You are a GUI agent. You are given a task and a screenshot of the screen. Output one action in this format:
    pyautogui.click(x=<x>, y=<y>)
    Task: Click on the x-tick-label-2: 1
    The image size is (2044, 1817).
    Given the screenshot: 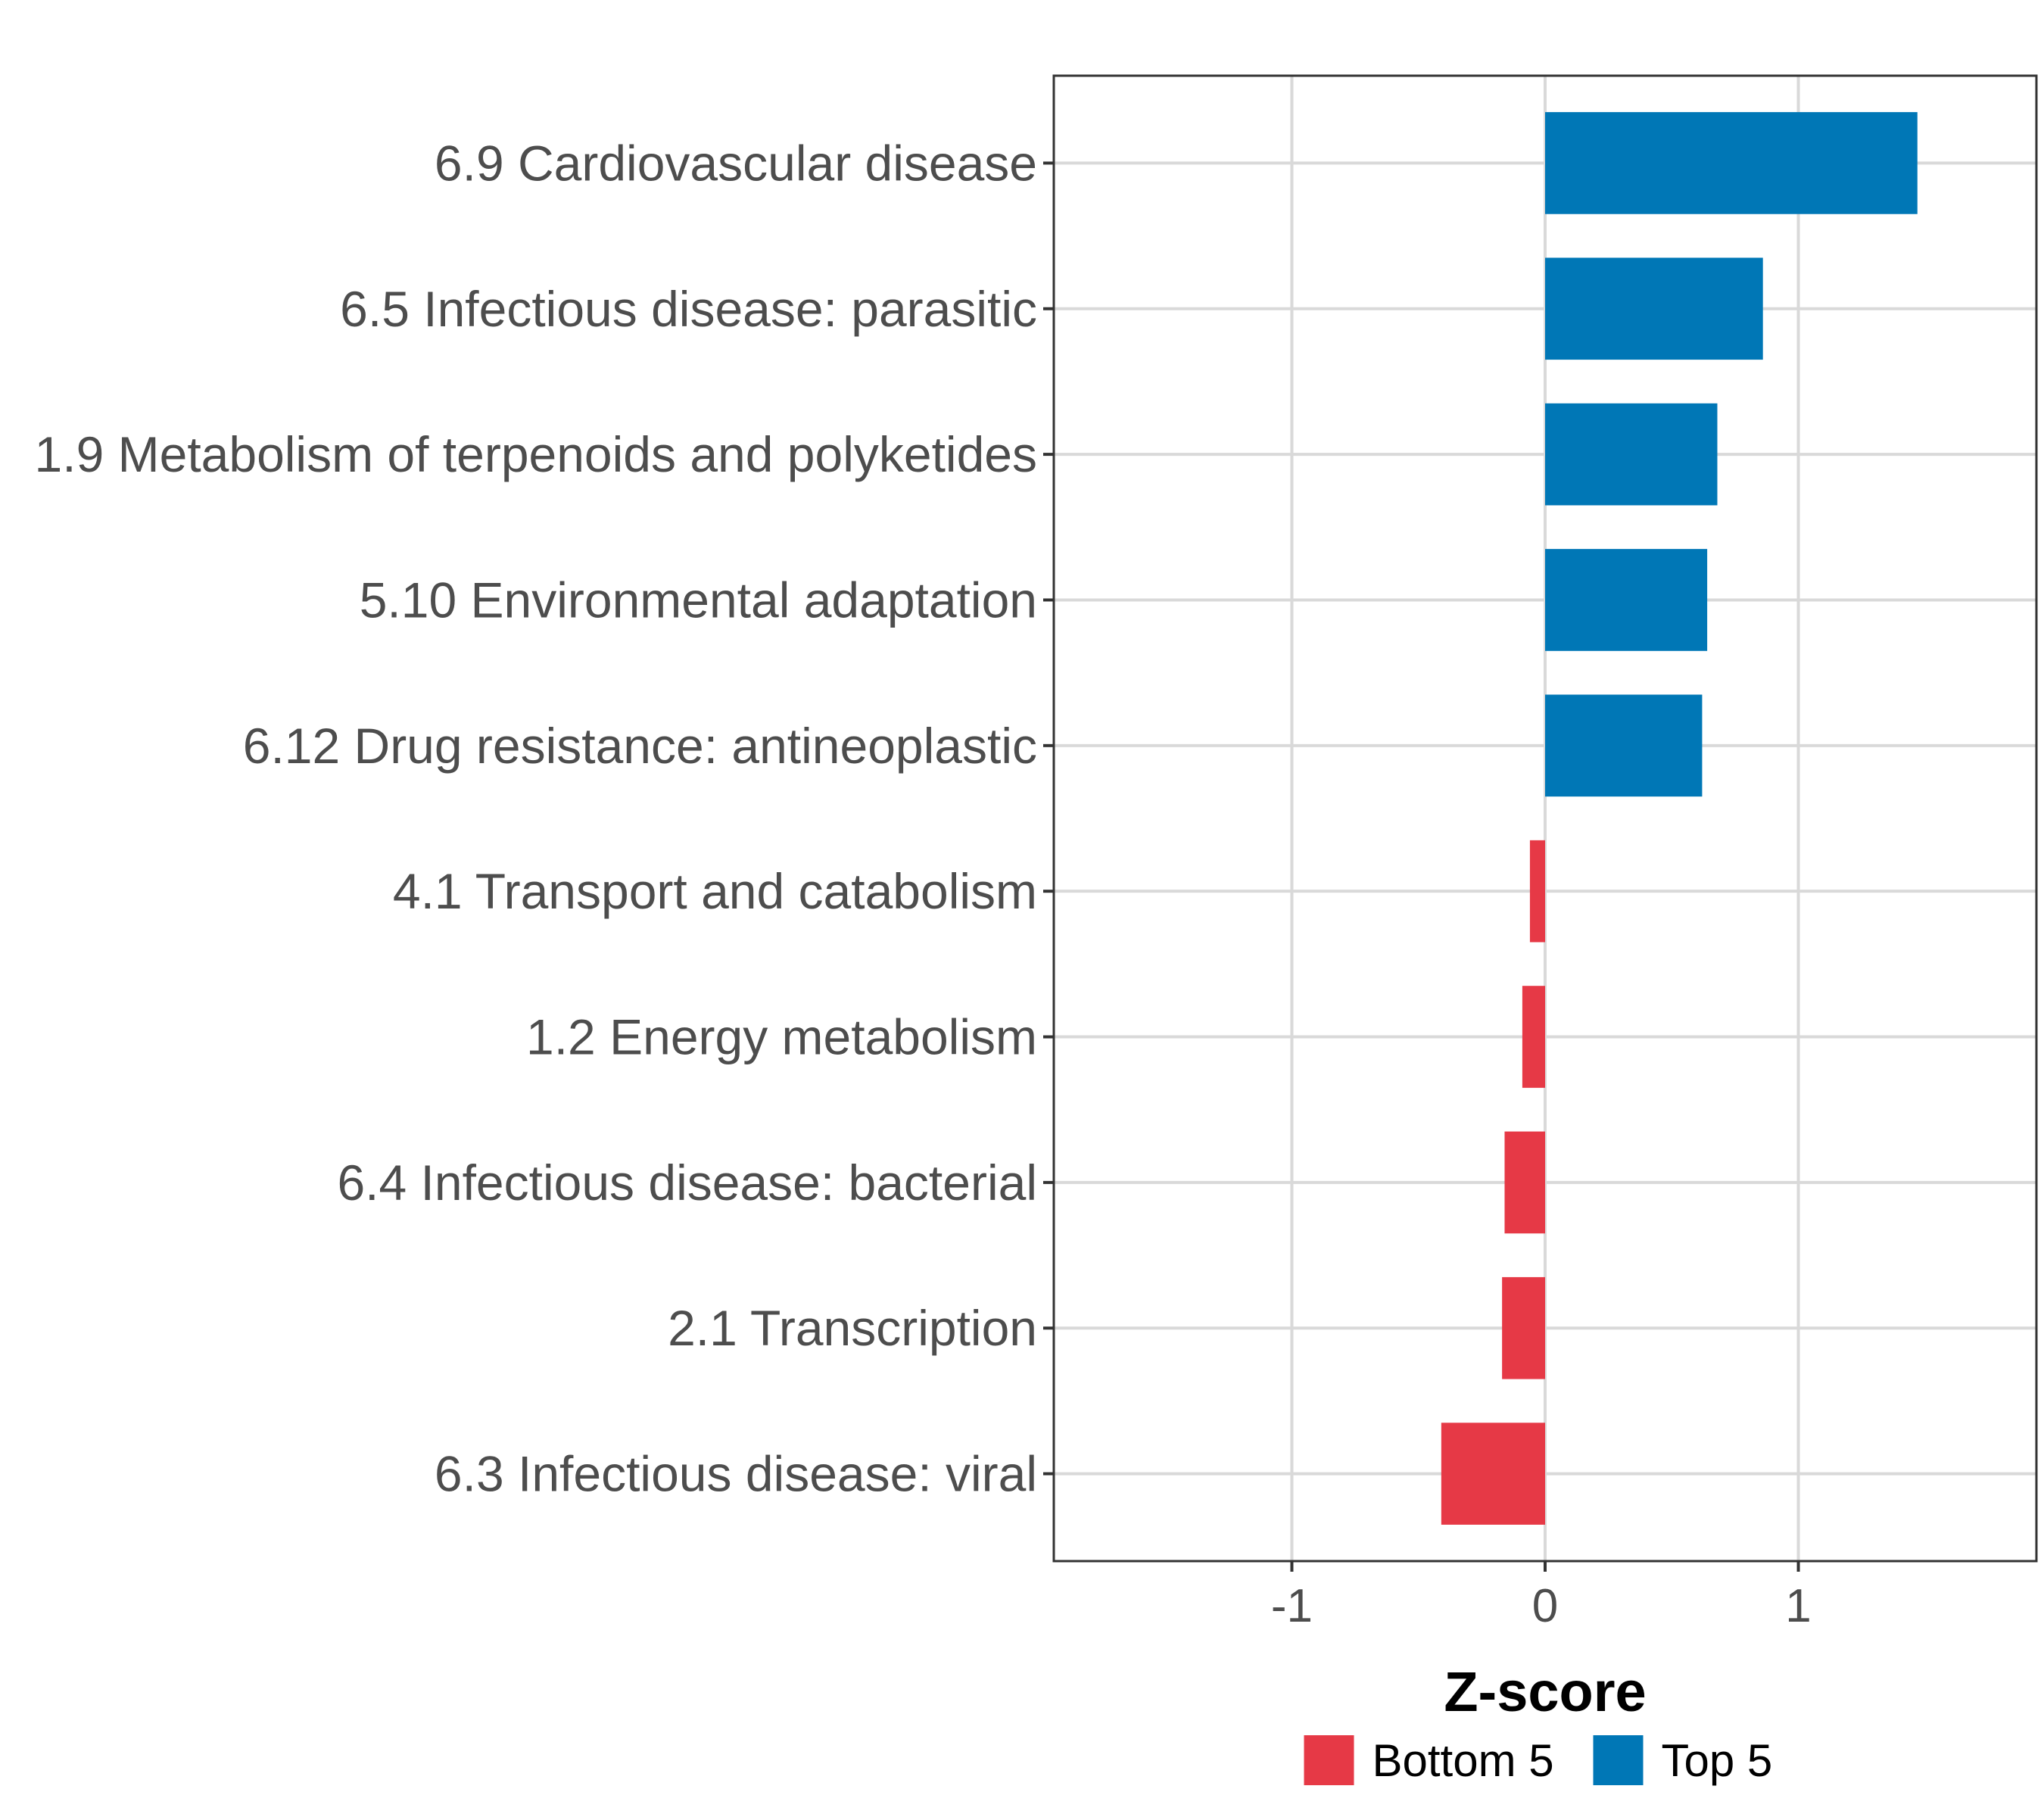 What is the action you would take?
    pyautogui.click(x=1798, y=1606)
    